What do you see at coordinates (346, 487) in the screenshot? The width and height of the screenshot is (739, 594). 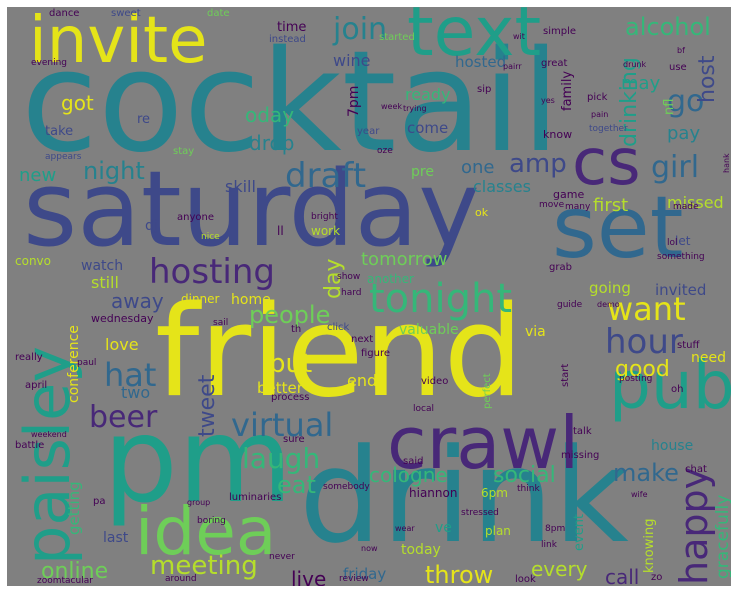 I see `word-somebody: somebody` at bounding box center [346, 487].